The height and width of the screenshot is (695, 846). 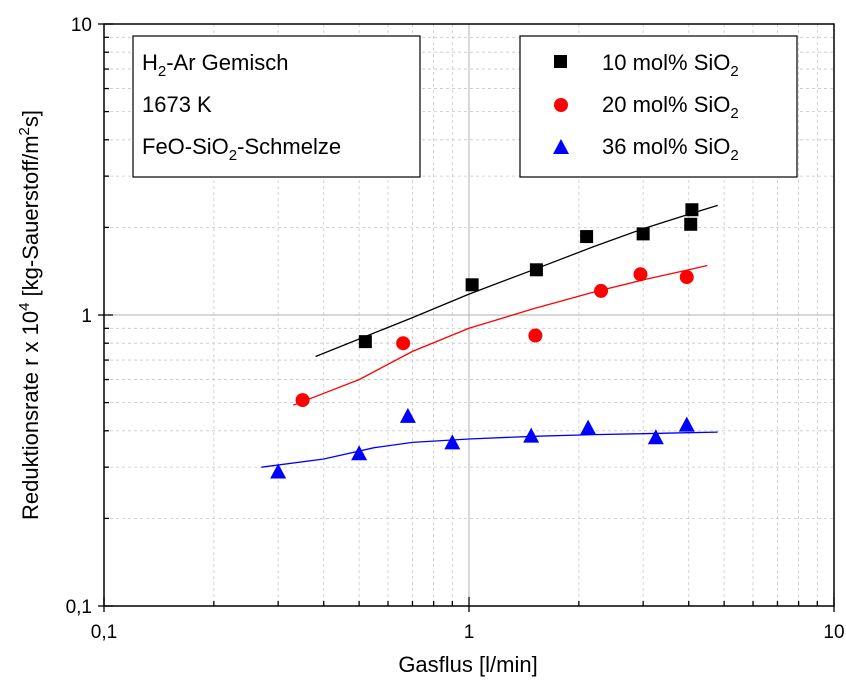 What do you see at coordinates (560, 61) in the screenshot?
I see `legend-marker-square` at bounding box center [560, 61].